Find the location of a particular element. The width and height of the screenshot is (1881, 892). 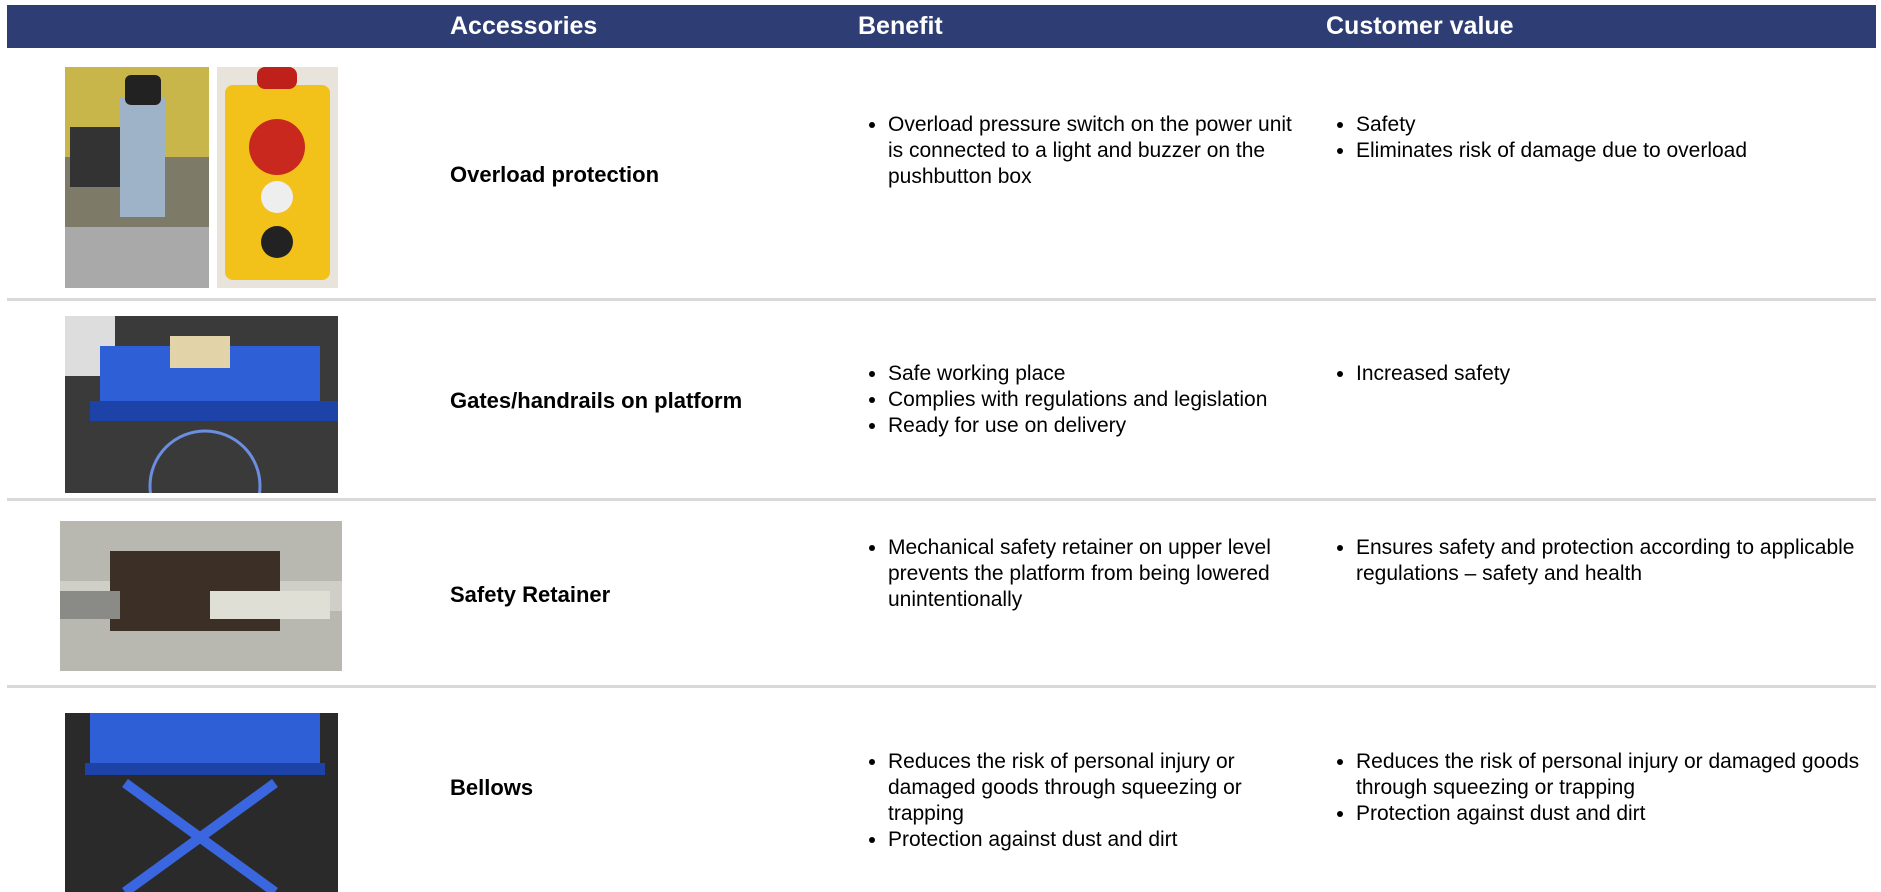

header-cell: Accessories is located at coordinates (524, 26).